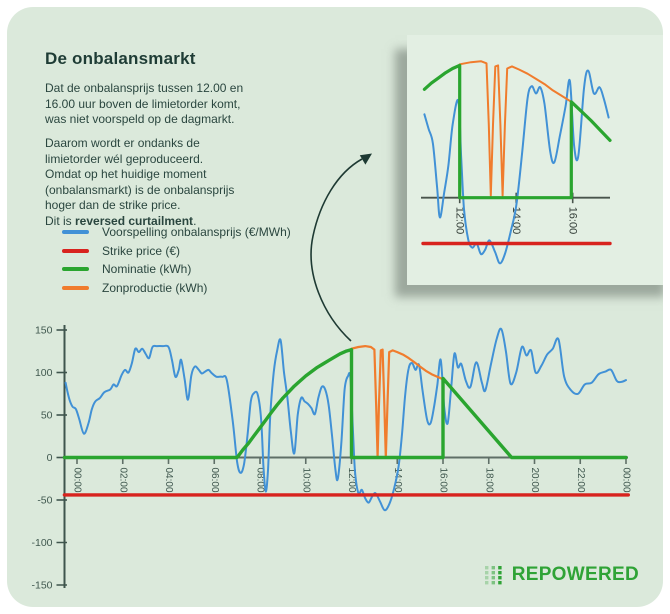 The height and width of the screenshot is (614, 670). What do you see at coordinates (214, 480) in the screenshot?
I see `svg-text: 06:00` at bounding box center [214, 480].